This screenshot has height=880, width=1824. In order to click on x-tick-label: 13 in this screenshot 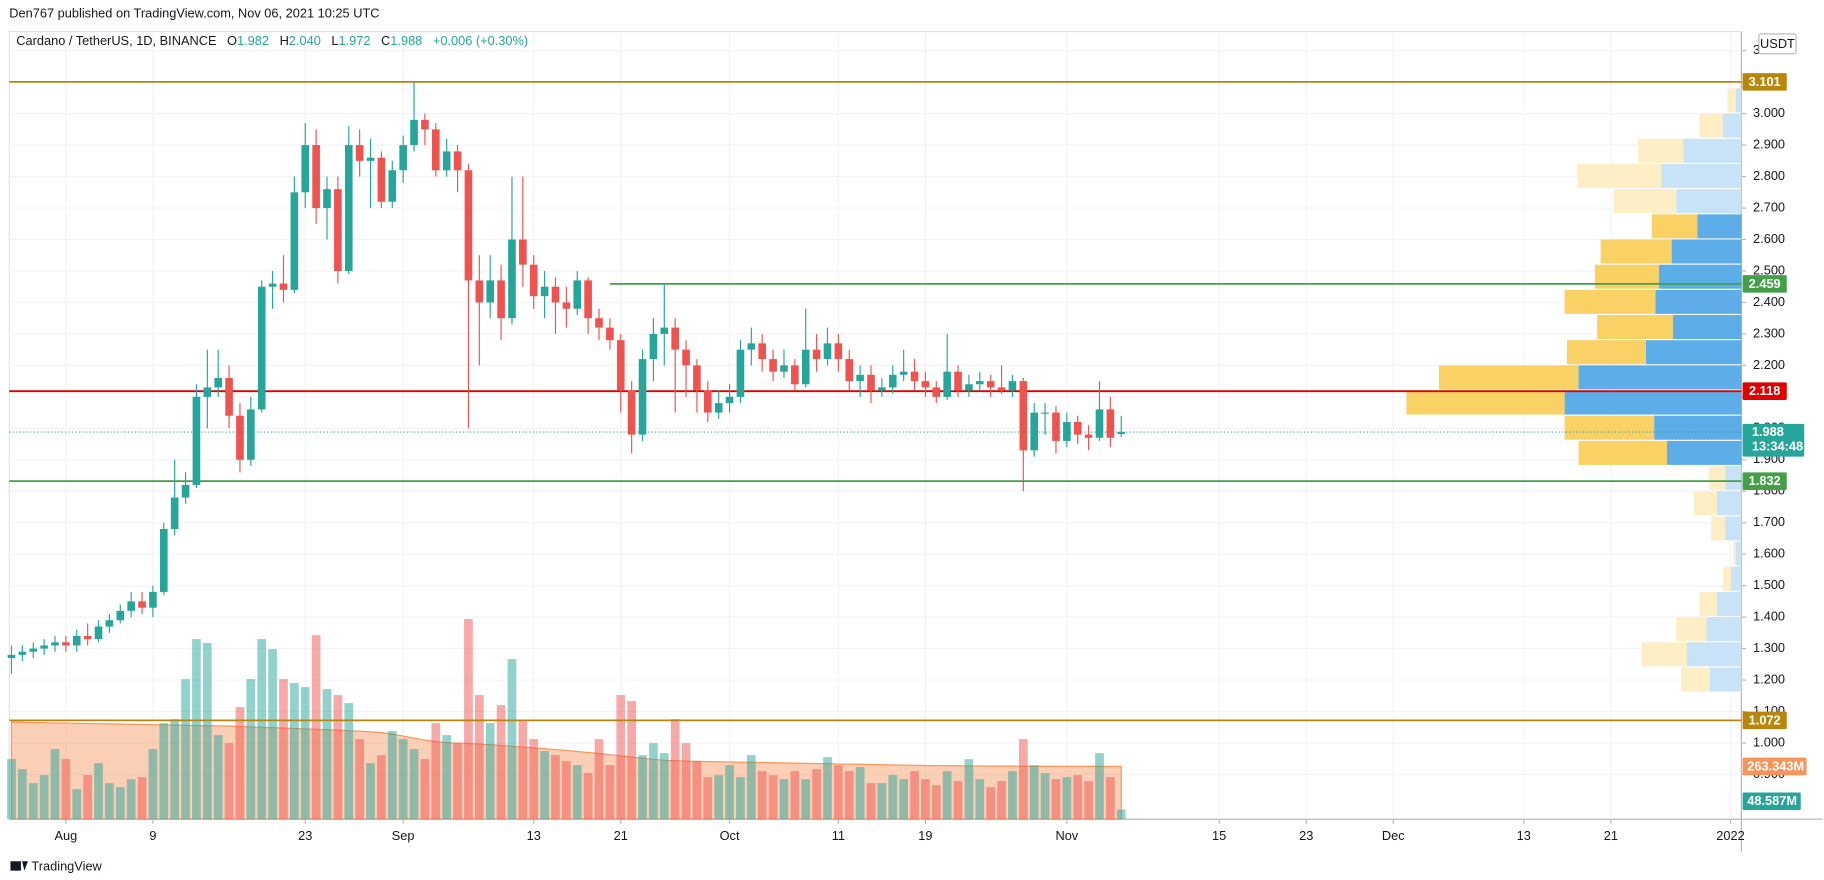, I will do `click(1524, 835)`.